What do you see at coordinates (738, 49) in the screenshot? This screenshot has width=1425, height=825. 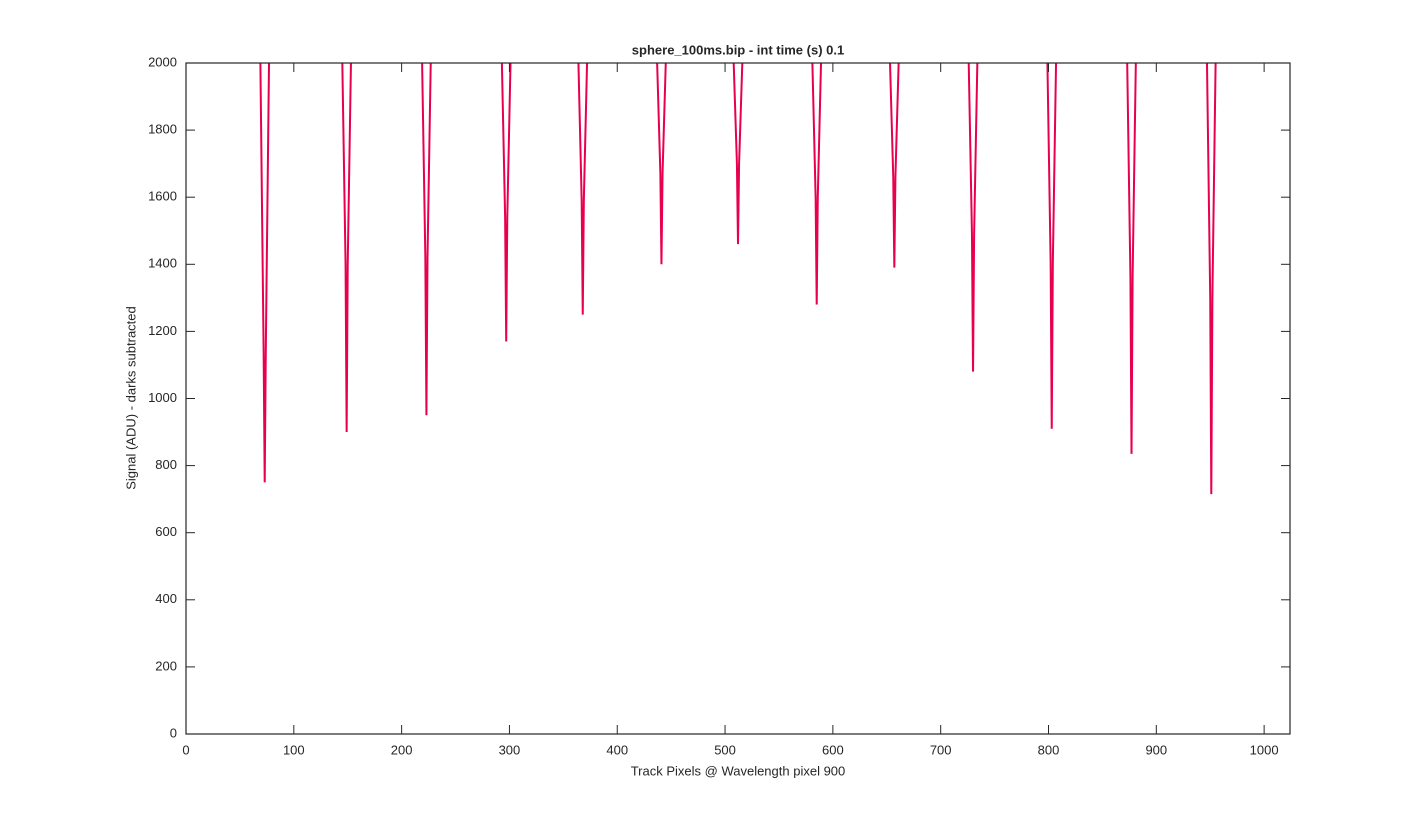 I see `chart-title: sphere_100ms.bip - int time (s) 0.1` at bounding box center [738, 49].